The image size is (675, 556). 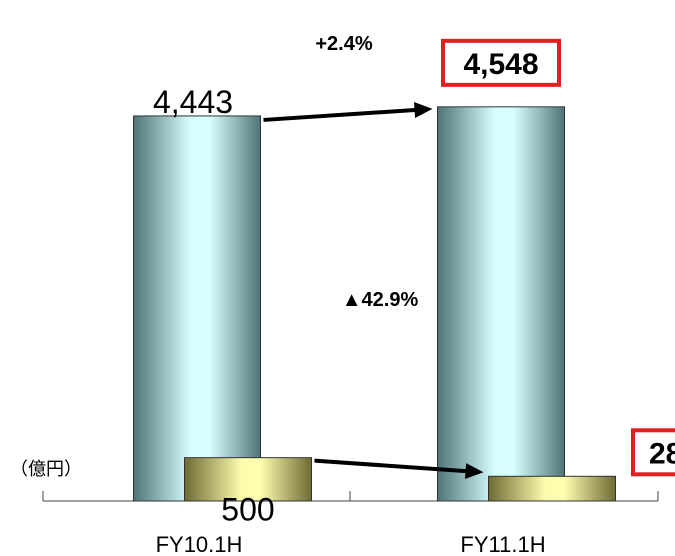 I want to click on highlight-box-s2, so click(x=653, y=452).